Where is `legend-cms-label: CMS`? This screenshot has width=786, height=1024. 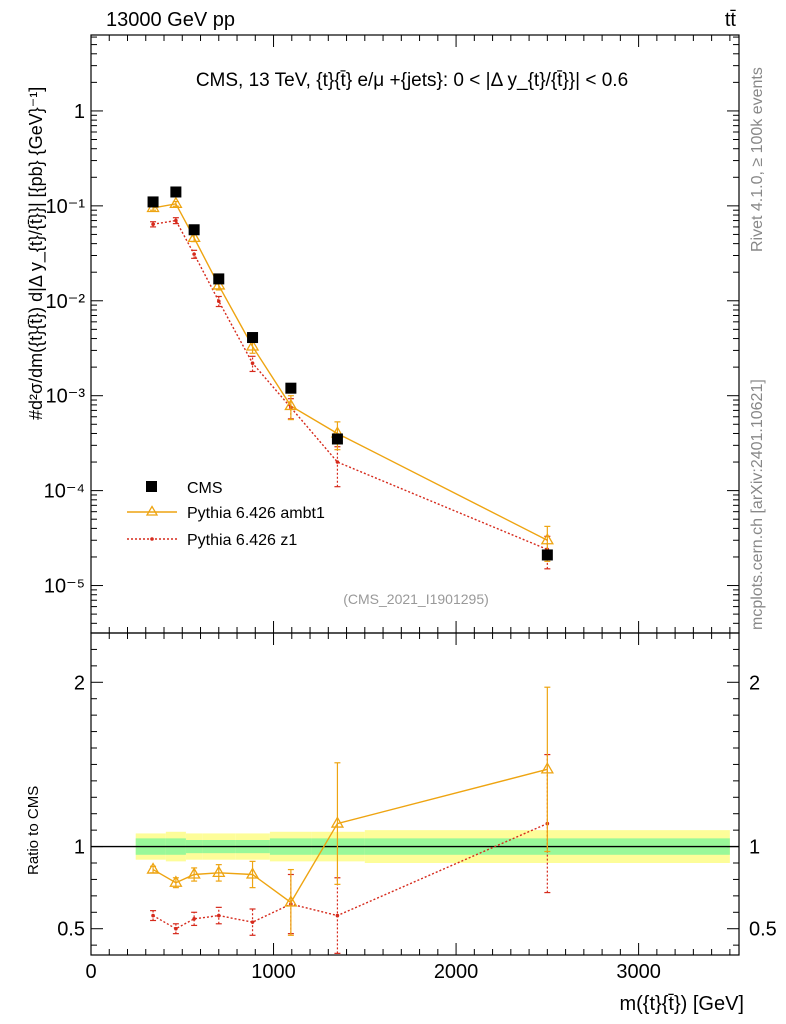
legend-cms-label: CMS is located at coordinates (205, 488).